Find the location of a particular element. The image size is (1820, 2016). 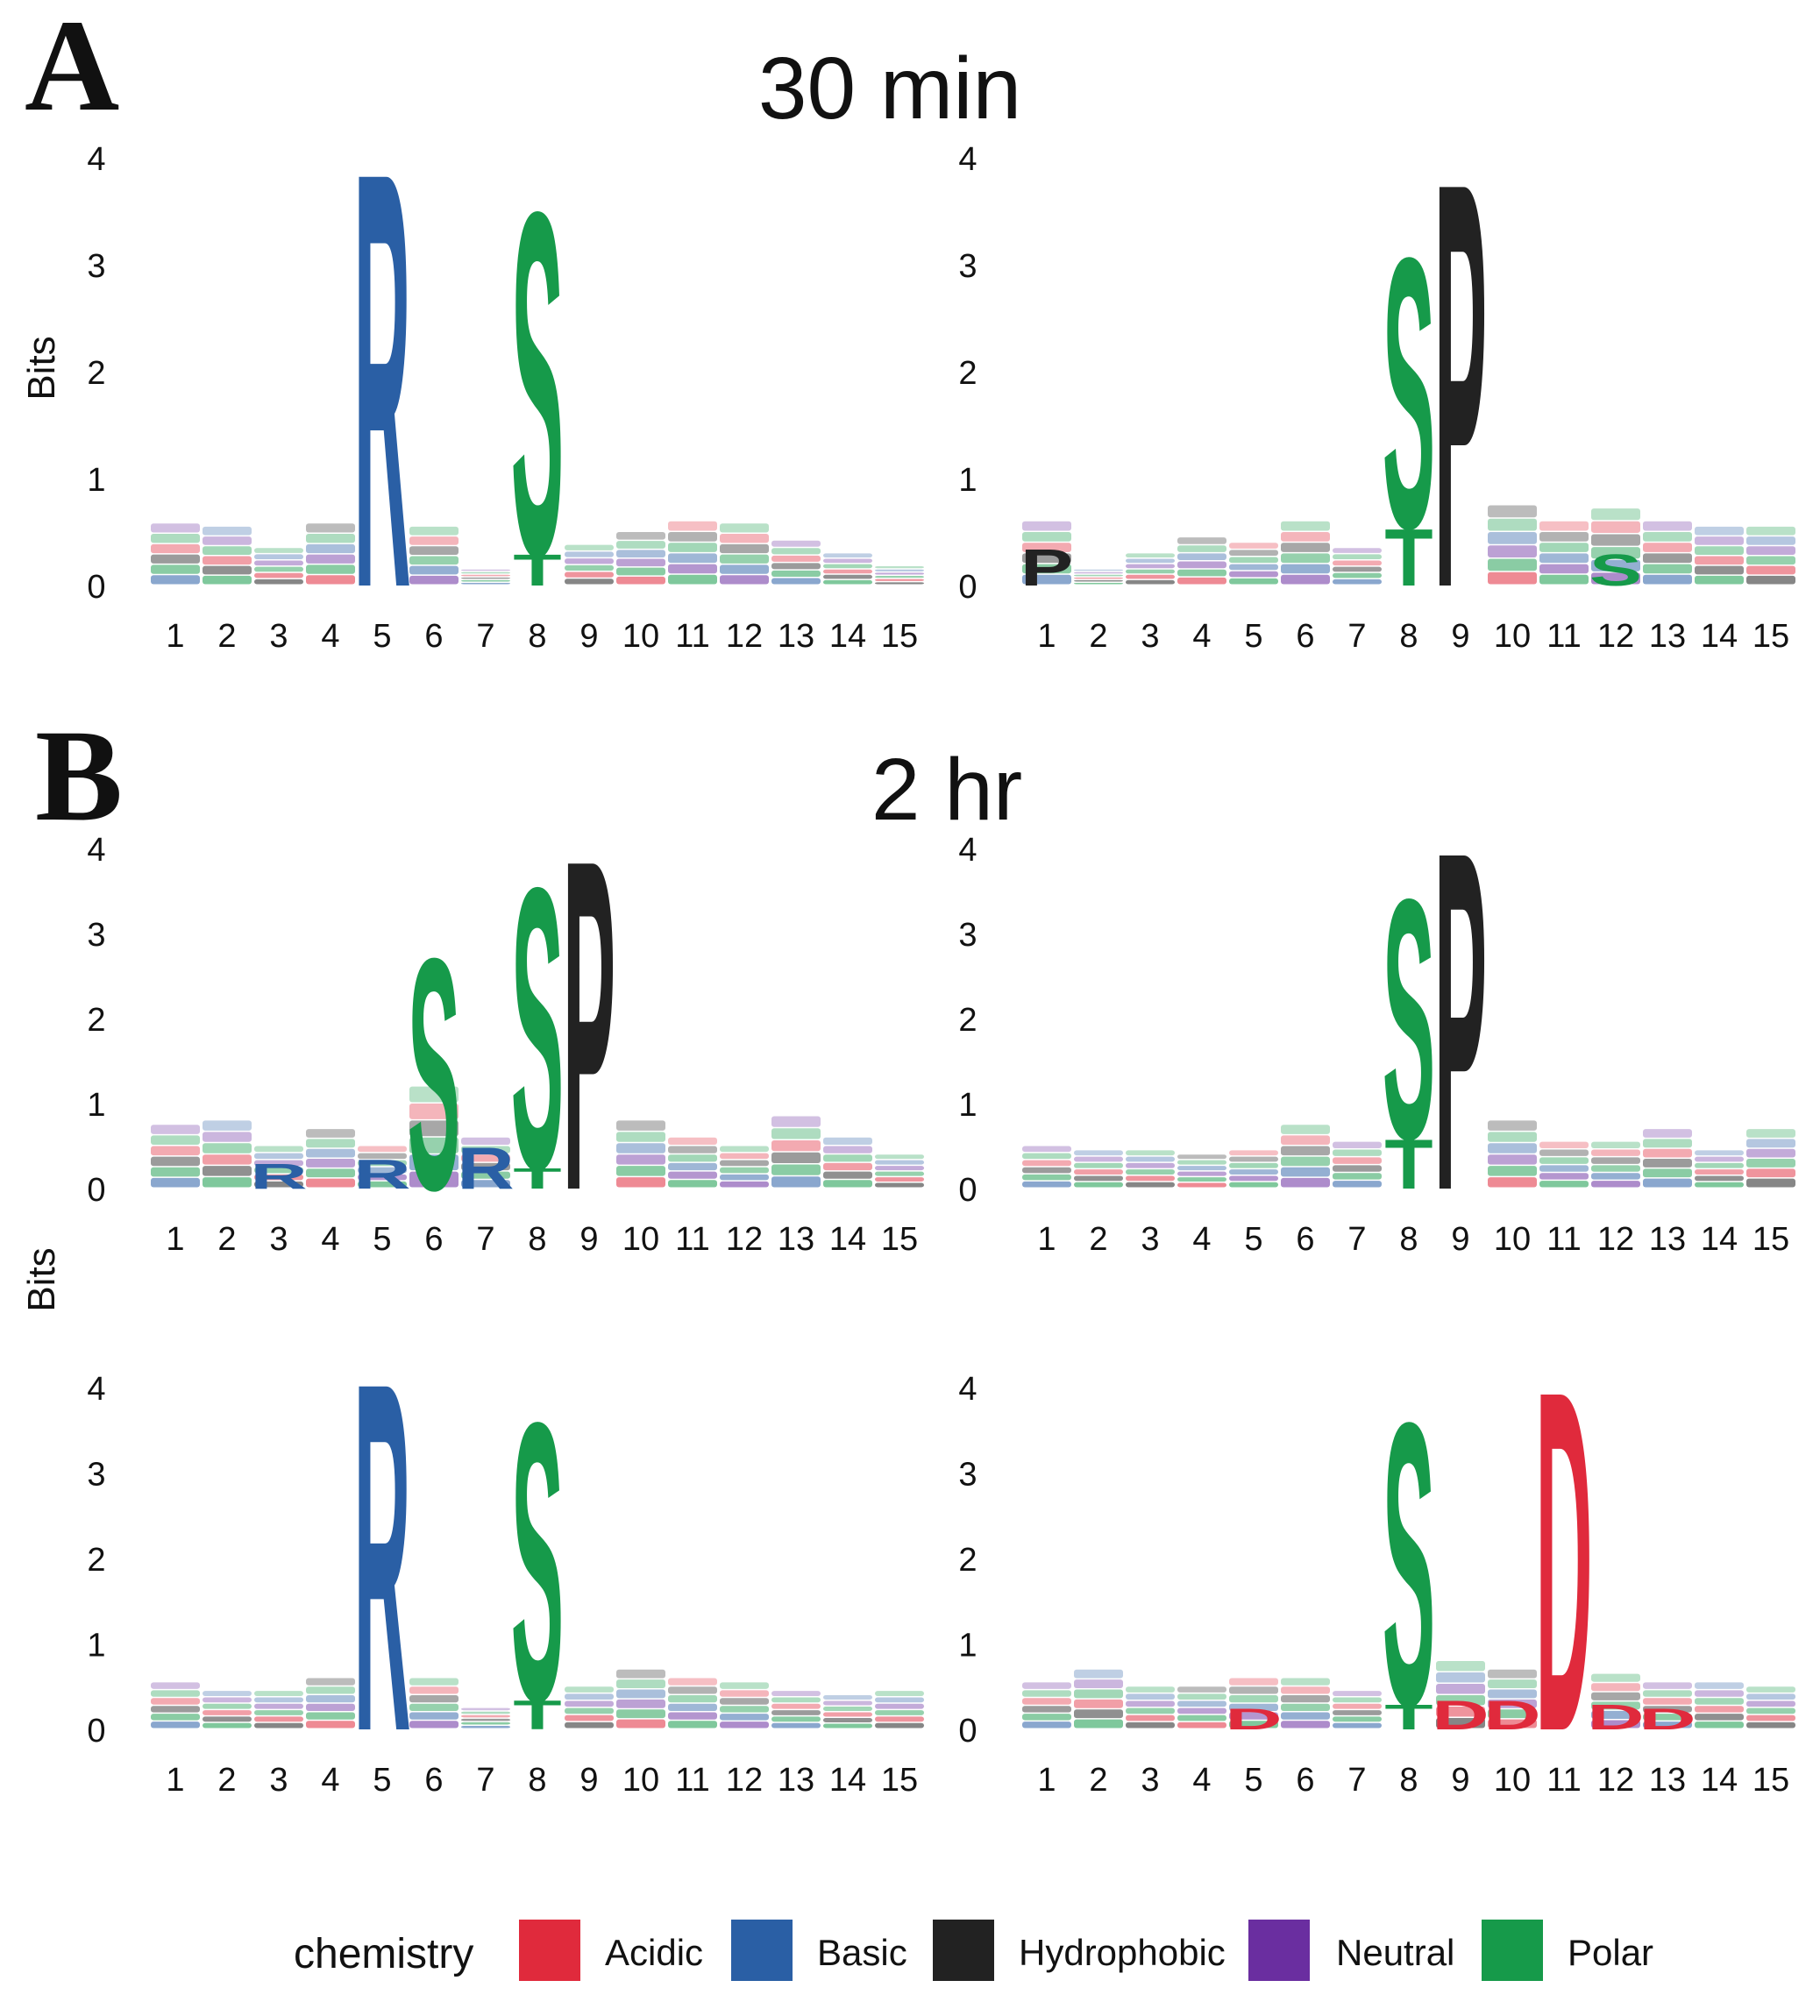

x-tick-label: 11 is located at coordinates (1563, 1780).